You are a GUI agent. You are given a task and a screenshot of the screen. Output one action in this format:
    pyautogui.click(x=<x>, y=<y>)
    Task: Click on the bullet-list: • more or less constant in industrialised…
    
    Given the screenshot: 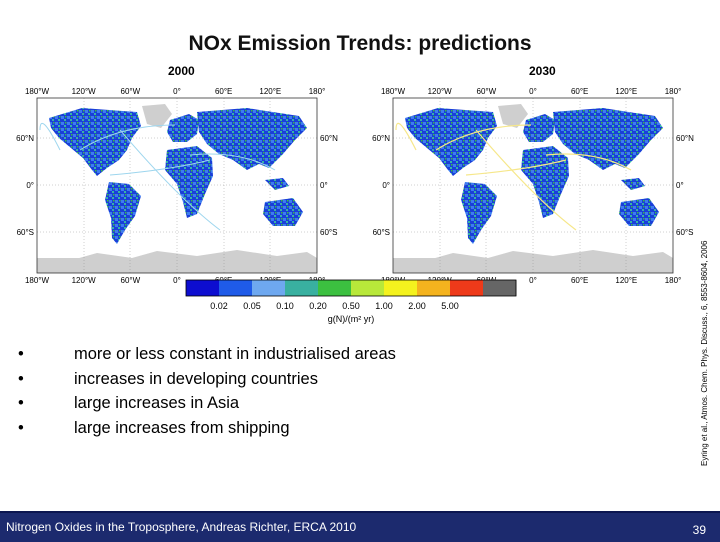 What is the action you would take?
    pyautogui.click(x=203, y=391)
    